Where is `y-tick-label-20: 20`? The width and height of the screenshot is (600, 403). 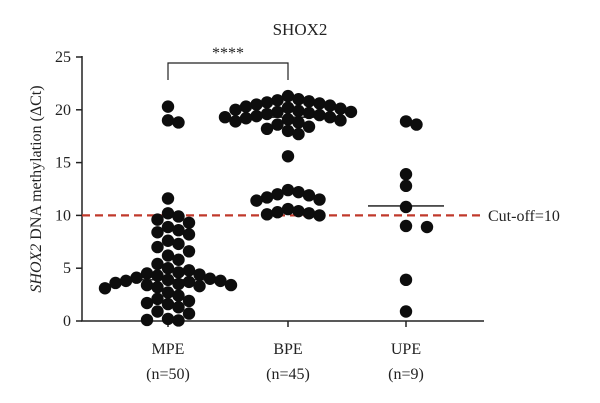 y-tick-label-20: 20 is located at coordinates (63, 110).